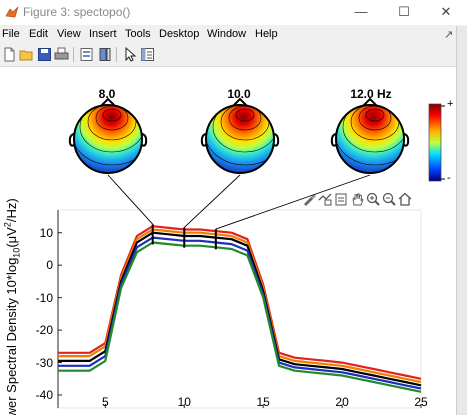  Describe the element at coordinates (105, 402) in the screenshot. I see `x-tick-label: 5` at that location.